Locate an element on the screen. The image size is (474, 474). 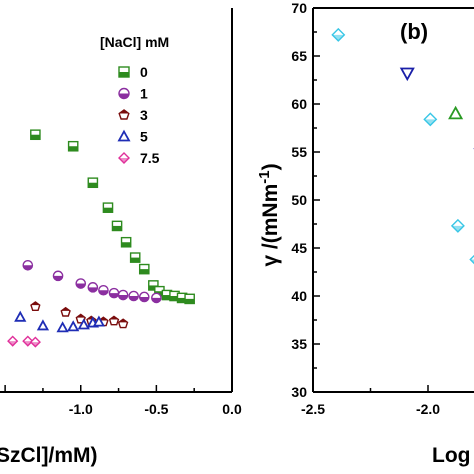
left-x-tick-label: 0.0 is located at coordinates (232, 409).